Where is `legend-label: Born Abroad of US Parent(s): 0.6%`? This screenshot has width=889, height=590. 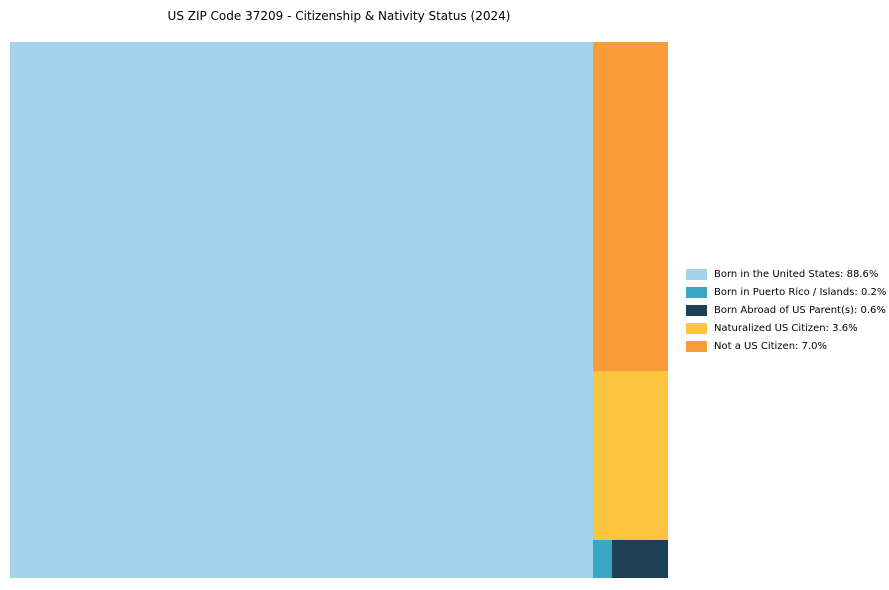
legend-label: Born Abroad of US Parent(s): 0.6% is located at coordinates (800, 310).